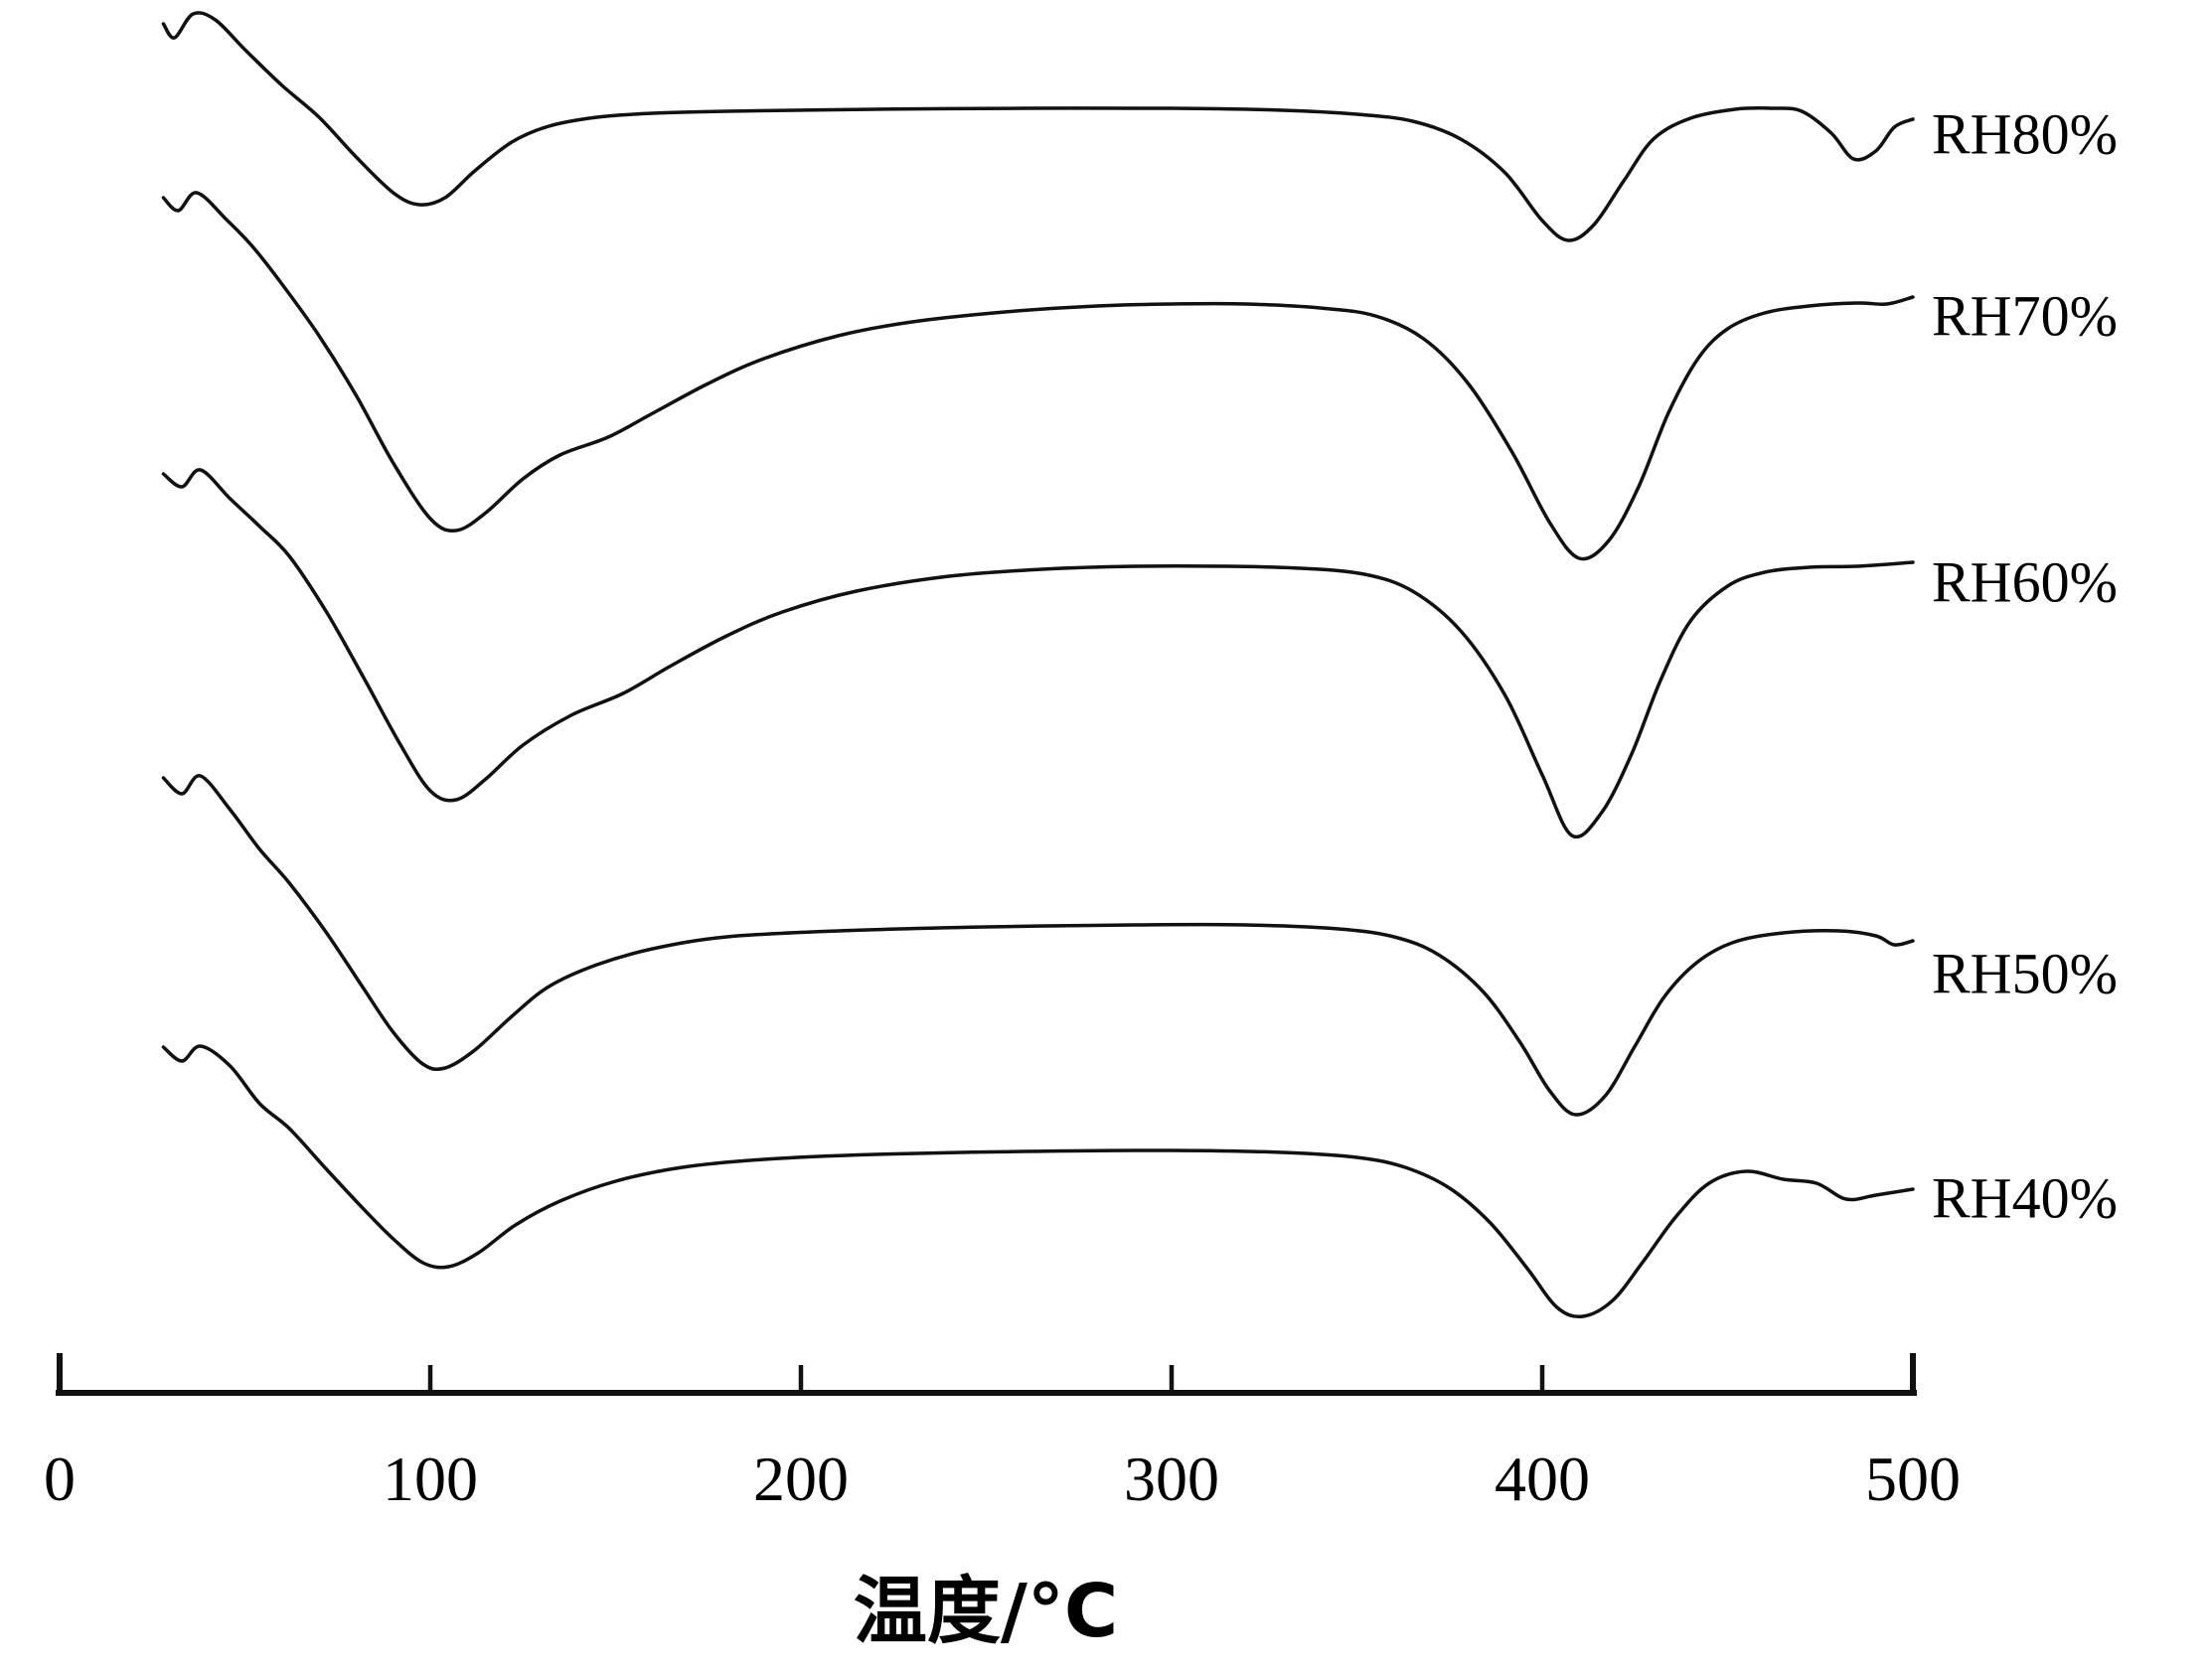 This screenshot has height=1674, width=2212. I want to click on x-tick-label-300: 300, so click(1171, 1479).